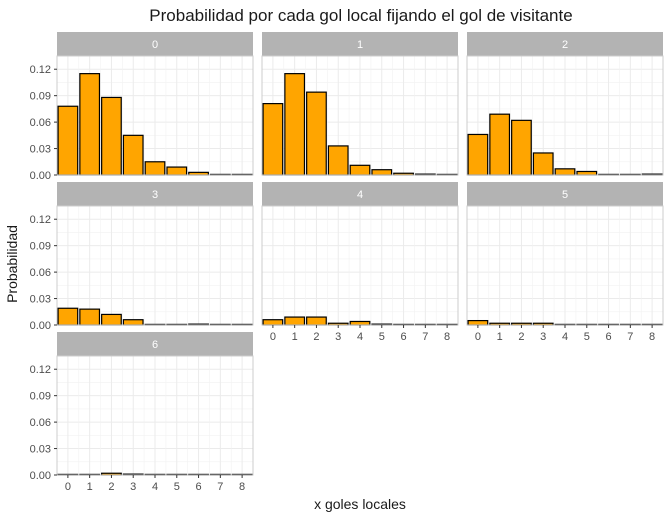 Image resolution: width=672 pixels, height=520 pixels. I want to click on facet-panel-1: 1, so click(360, 104).